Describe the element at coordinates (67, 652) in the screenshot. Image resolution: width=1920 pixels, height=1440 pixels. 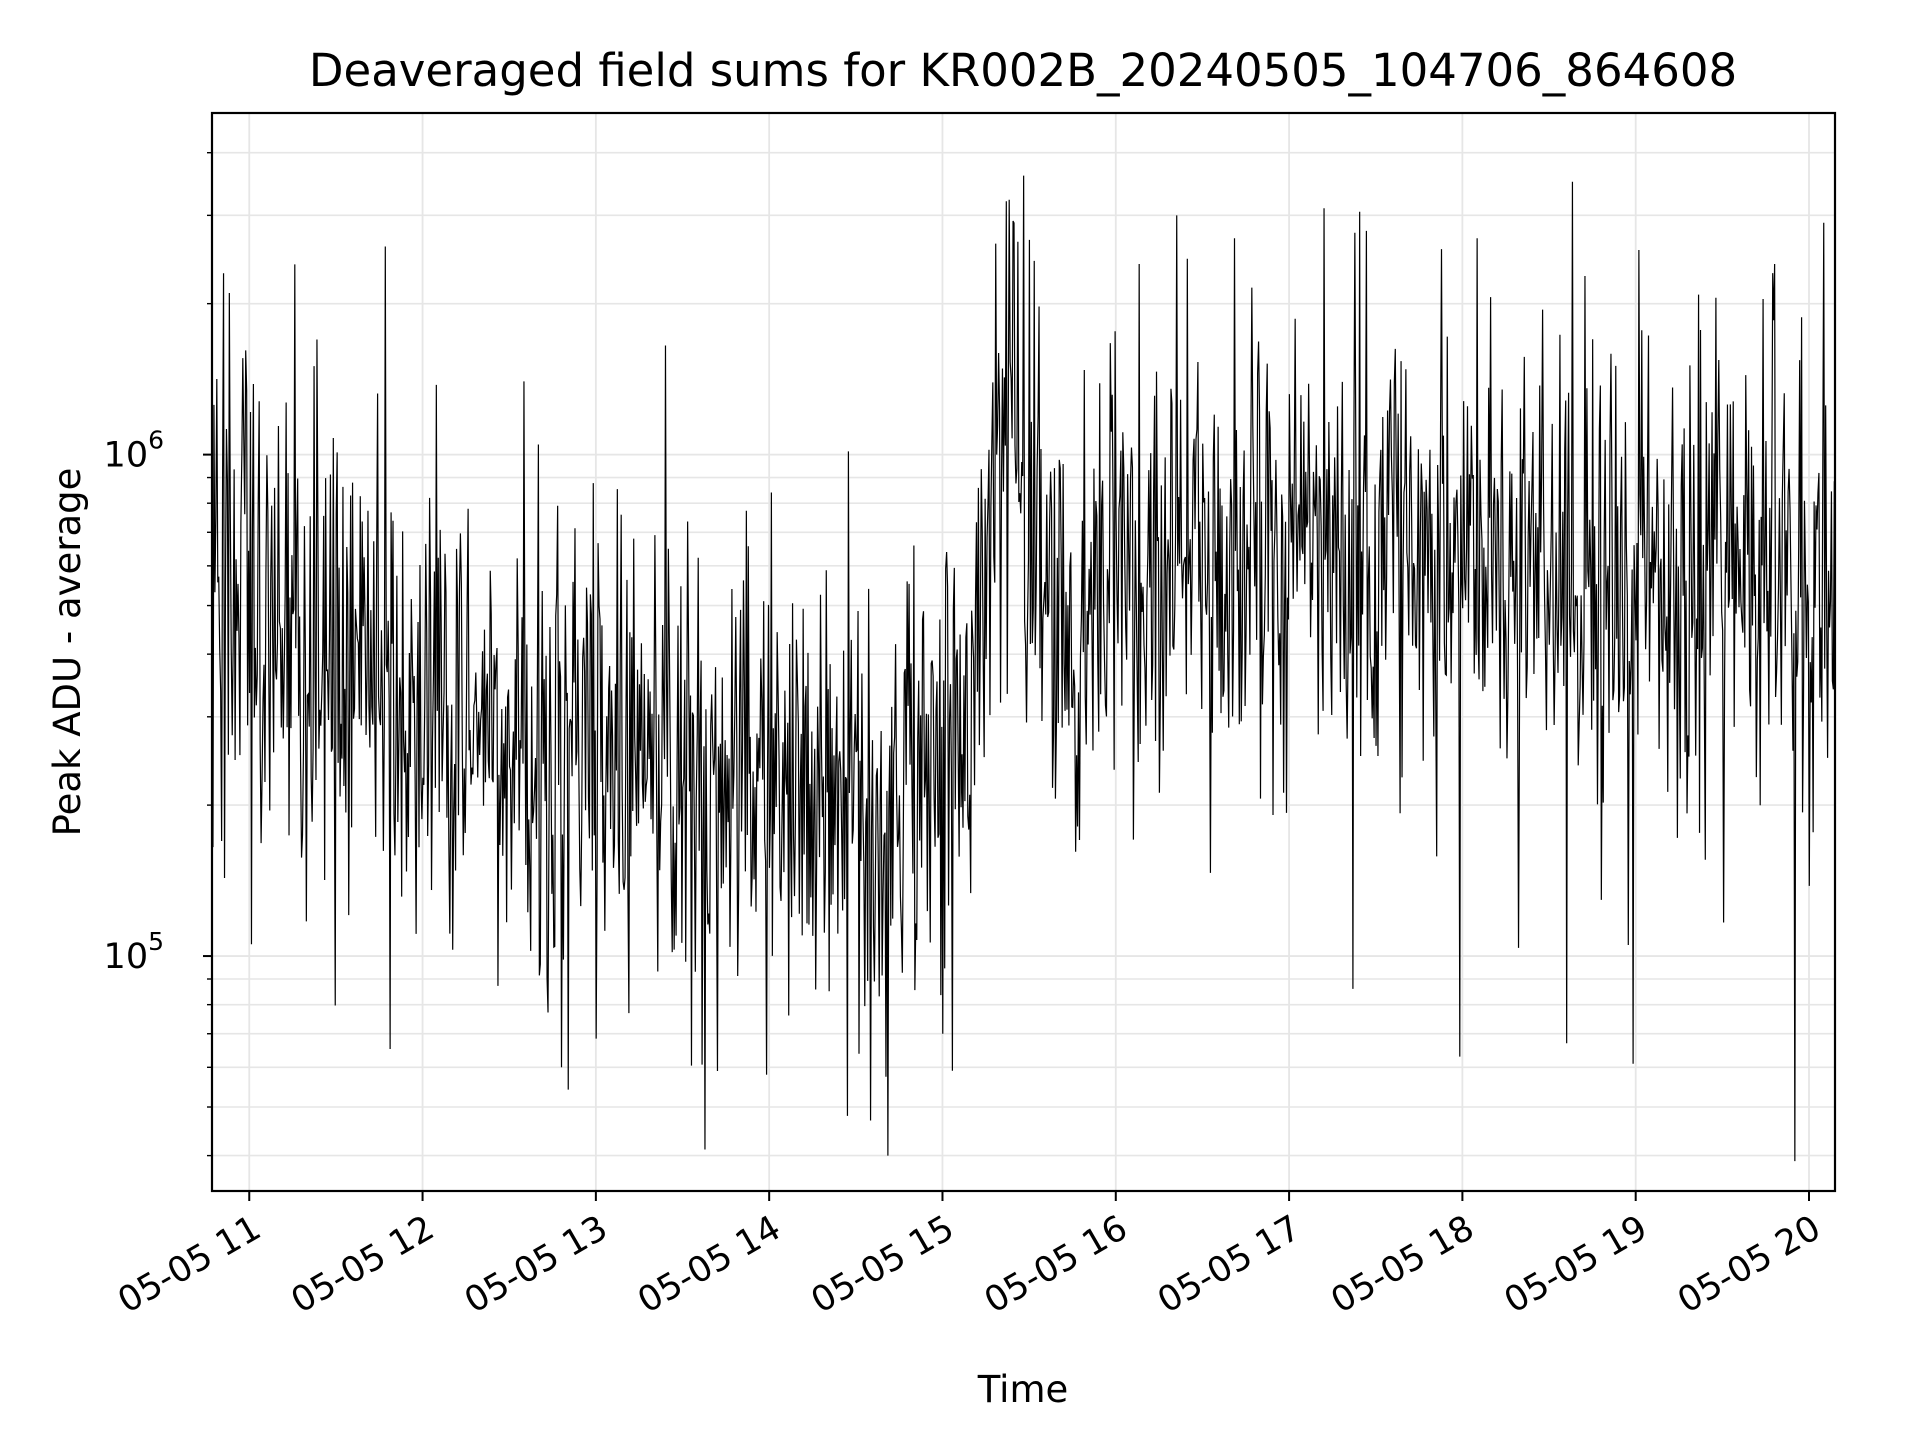
I see `y-axis-label: Peak ADU - average` at that location.